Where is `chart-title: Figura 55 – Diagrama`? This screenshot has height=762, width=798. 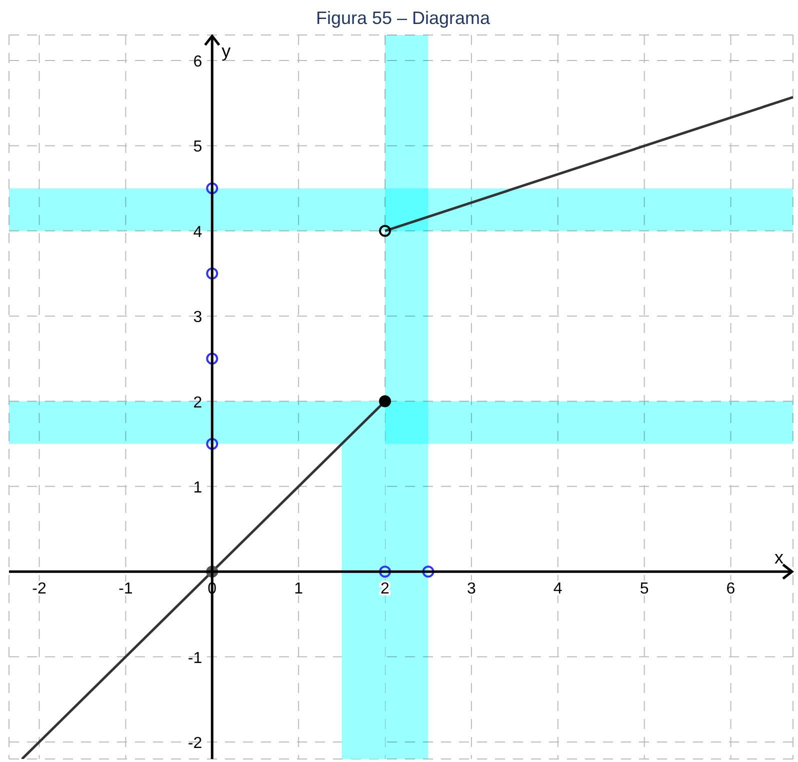
chart-title: Figura 55 – Diagrama is located at coordinates (403, 19).